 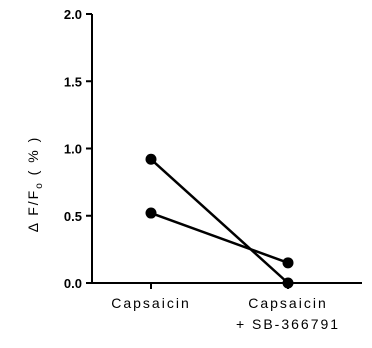 I want to click on y-axis-label-subscript: o, so click(x=39, y=185).